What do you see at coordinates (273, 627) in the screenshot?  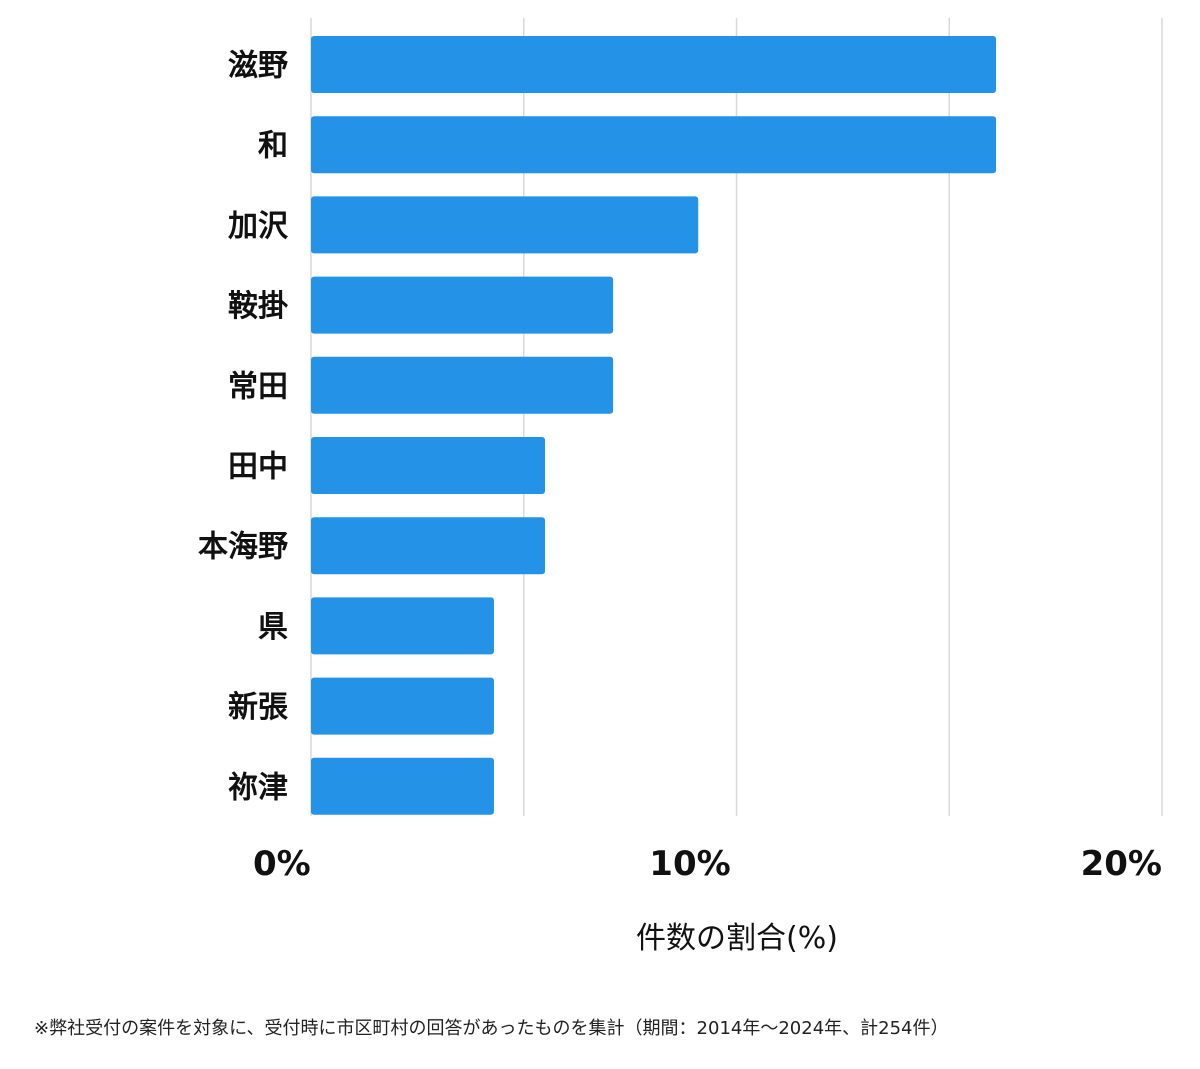 I see `category-label: 県` at bounding box center [273, 627].